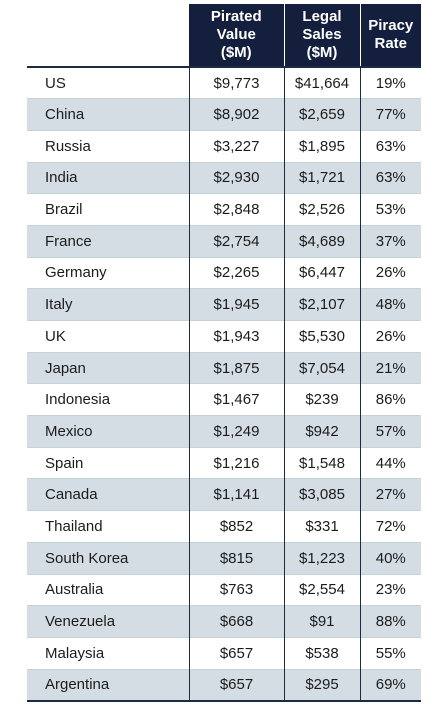 This screenshot has height=716, width=437. What do you see at coordinates (321, 431) in the screenshot?
I see `legal-sales-cell: $942` at bounding box center [321, 431].